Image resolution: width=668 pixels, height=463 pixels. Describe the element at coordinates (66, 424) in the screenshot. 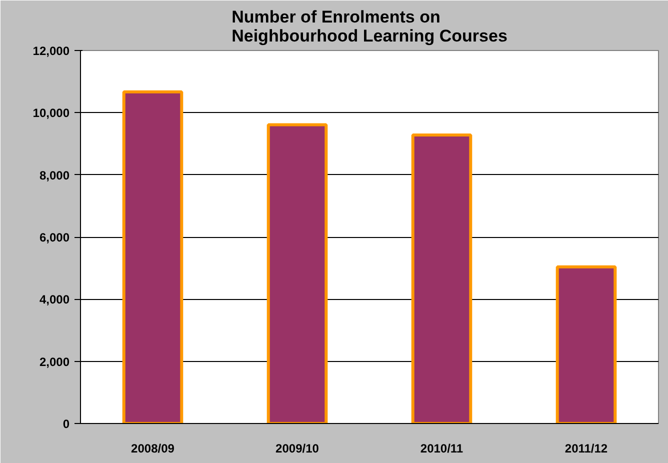

I see `y-tick-label: 0` at that location.